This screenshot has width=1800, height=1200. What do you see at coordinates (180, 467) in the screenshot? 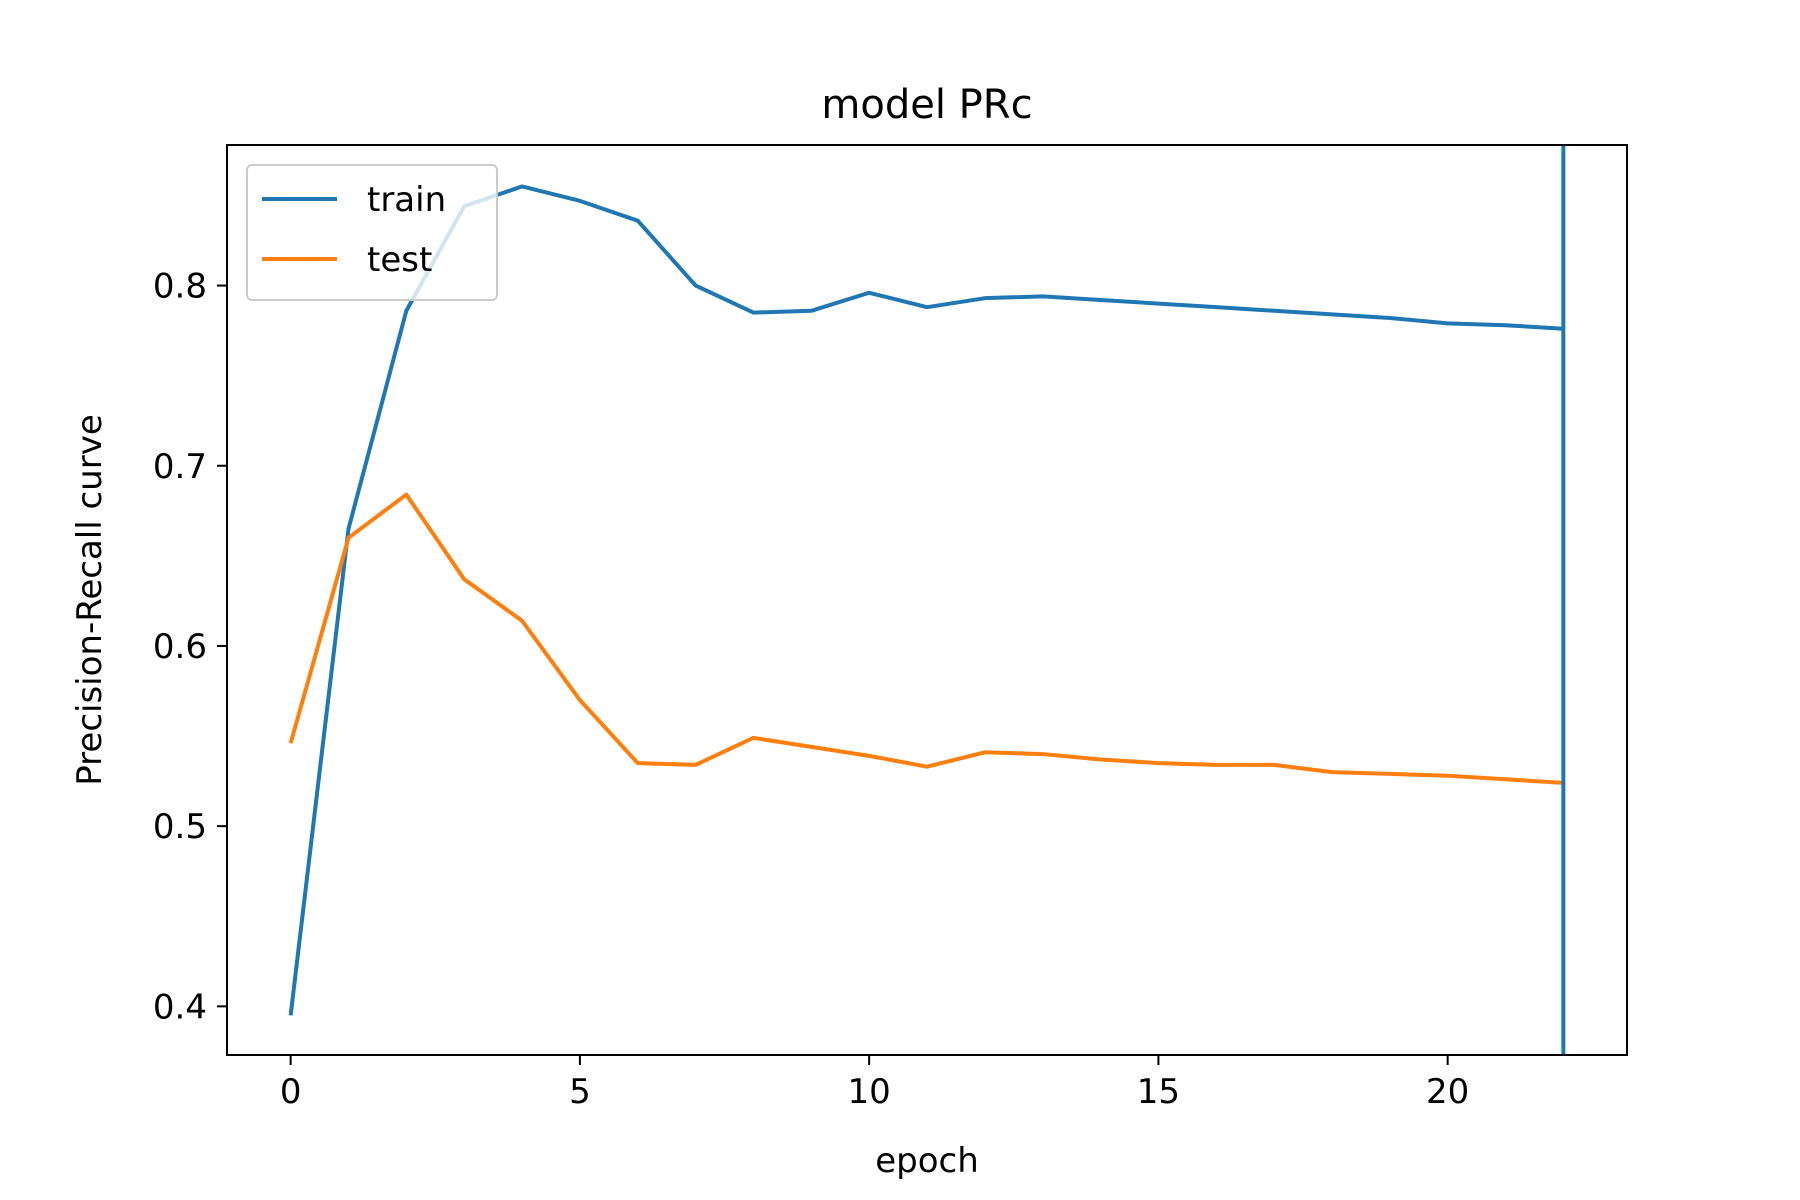
I see `y-tick-label: 0.7` at bounding box center [180, 467].